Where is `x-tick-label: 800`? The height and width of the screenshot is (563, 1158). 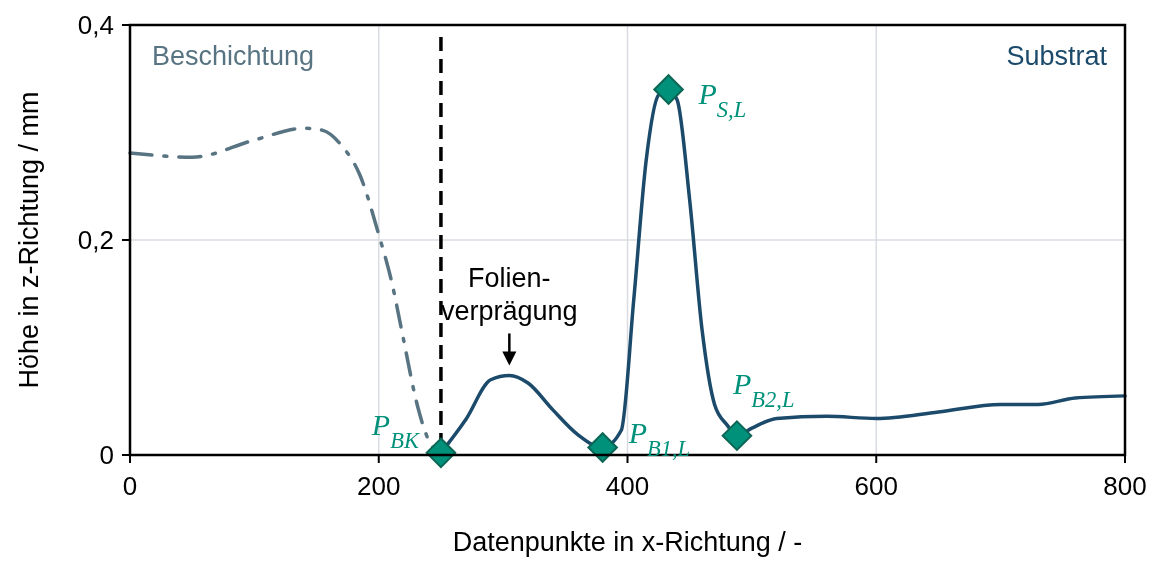 x-tick-label: 800 is located at coordinates (1125, 486).